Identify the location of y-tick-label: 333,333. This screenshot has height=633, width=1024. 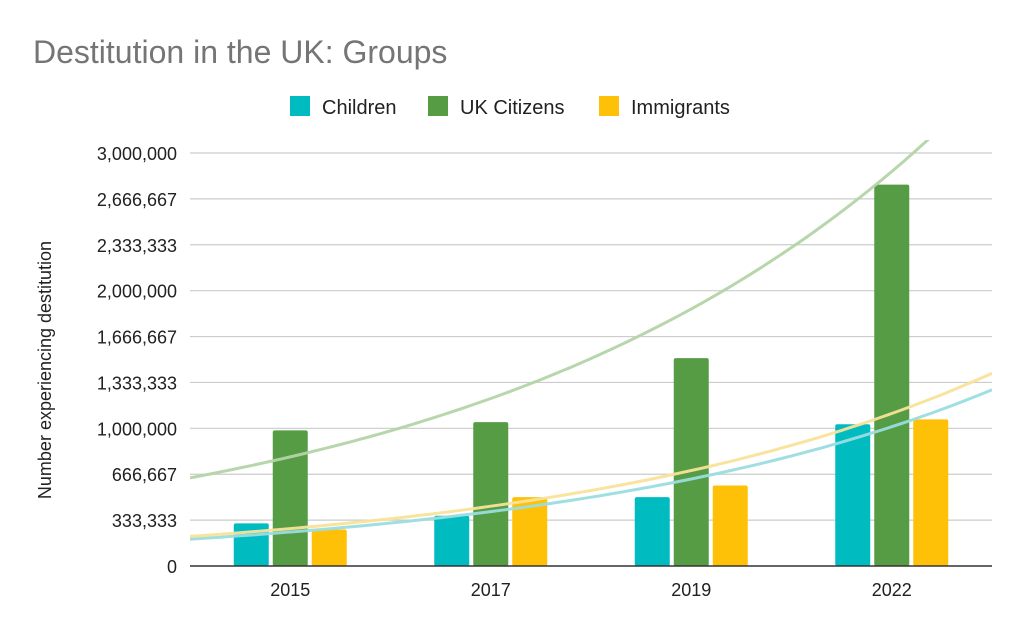
(144, 521).